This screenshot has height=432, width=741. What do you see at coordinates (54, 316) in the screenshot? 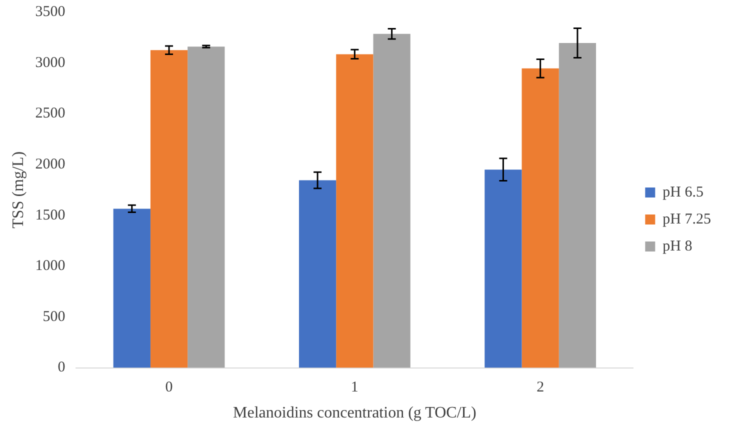
I see `y-tick-label: 500` at bounding box center [54, 316].